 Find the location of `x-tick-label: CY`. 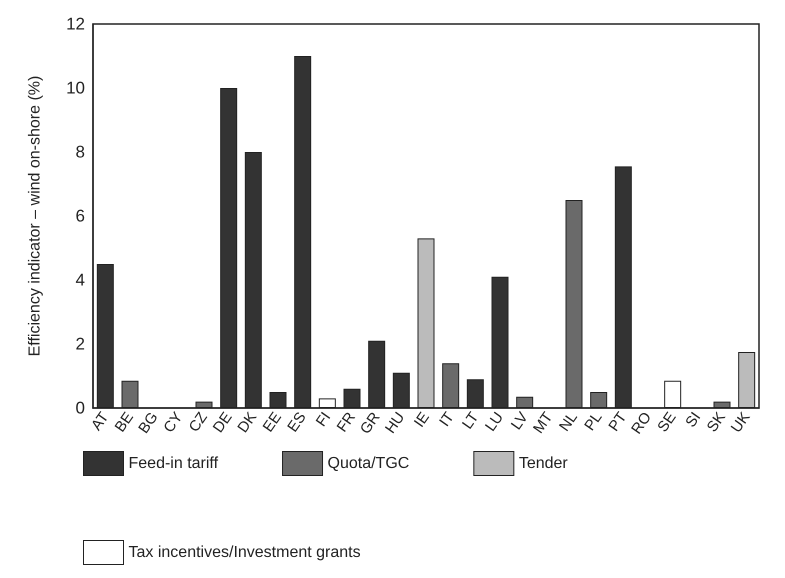

x-tick-label: CY is located at coordinates (173, 422).